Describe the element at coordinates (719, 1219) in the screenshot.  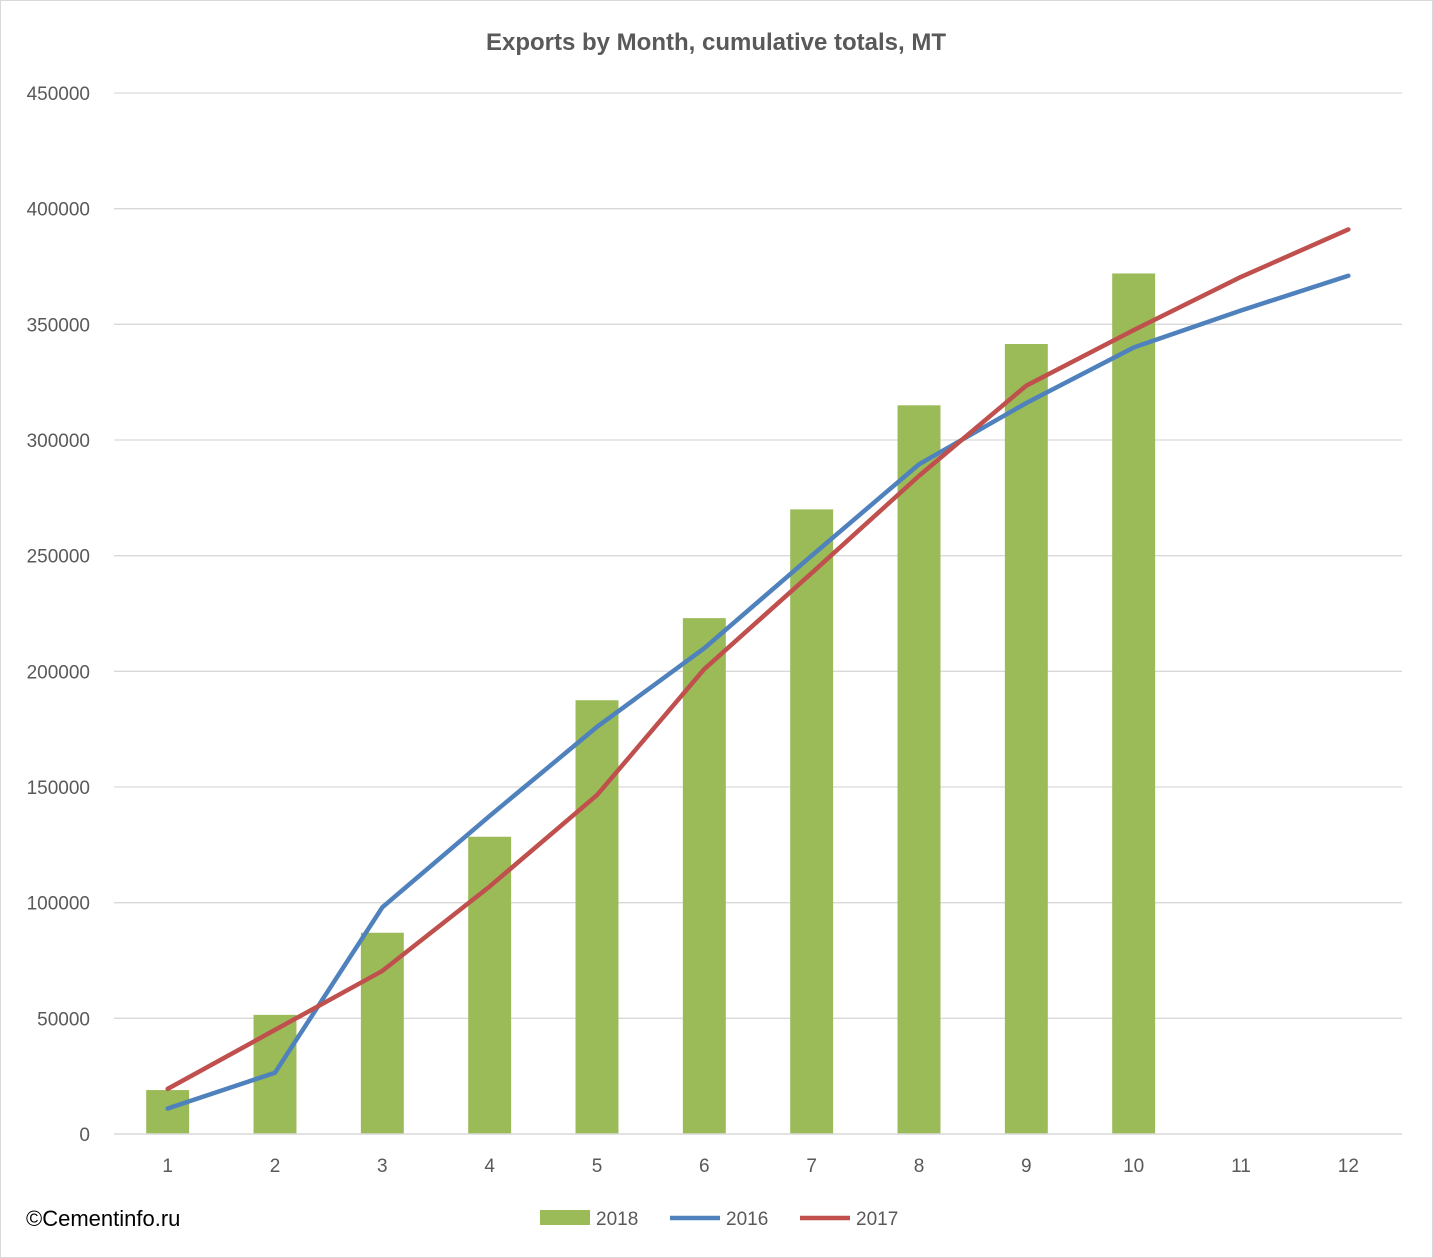
I see `legend: 2018 2016 2017` at that location.